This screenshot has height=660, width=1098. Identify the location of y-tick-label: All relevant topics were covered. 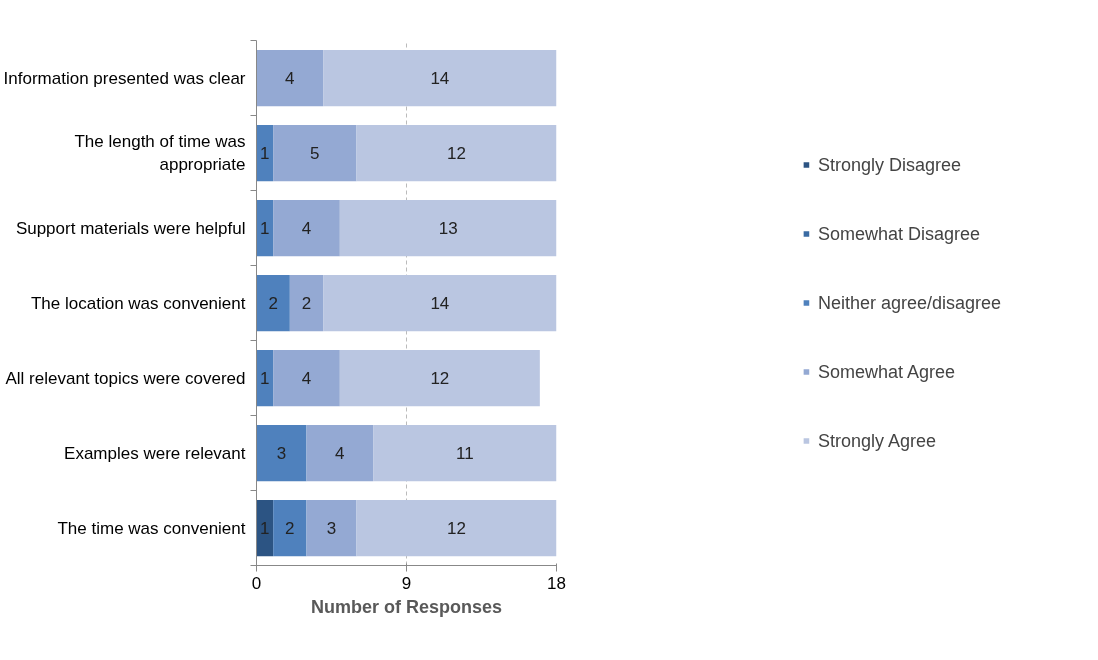
(125, 378).